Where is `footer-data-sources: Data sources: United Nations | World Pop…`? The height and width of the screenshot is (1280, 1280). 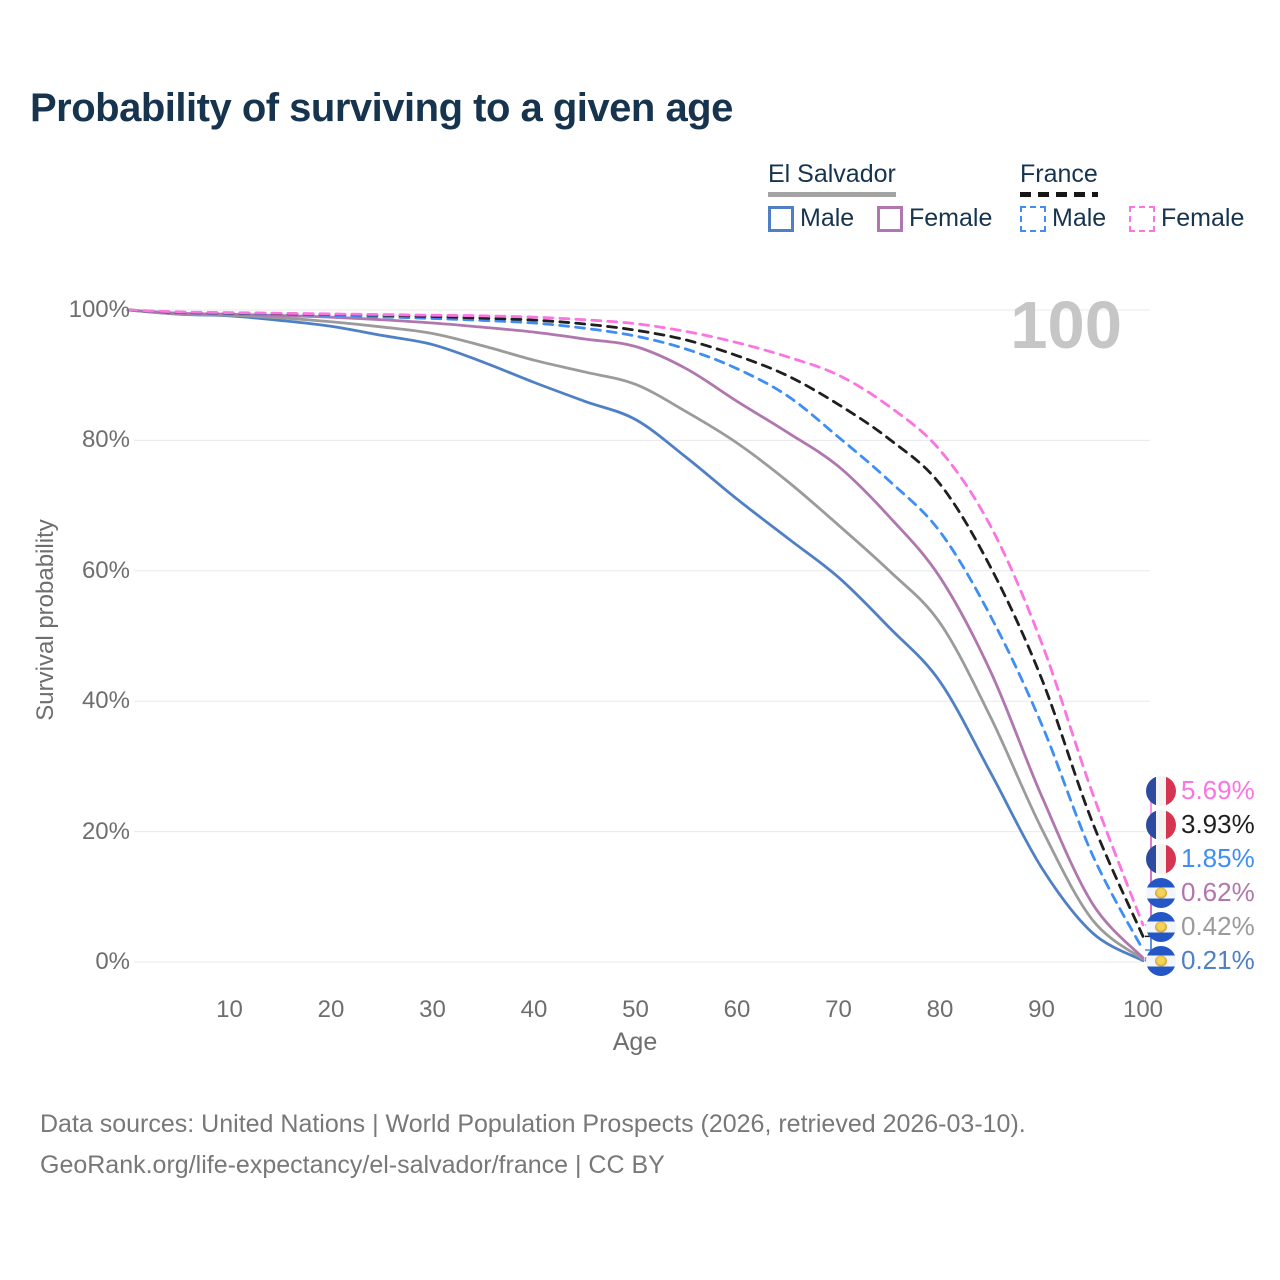 footer-data-sources: Data sources: United Nations | World Pop… is located at coordinates (533, 1124).